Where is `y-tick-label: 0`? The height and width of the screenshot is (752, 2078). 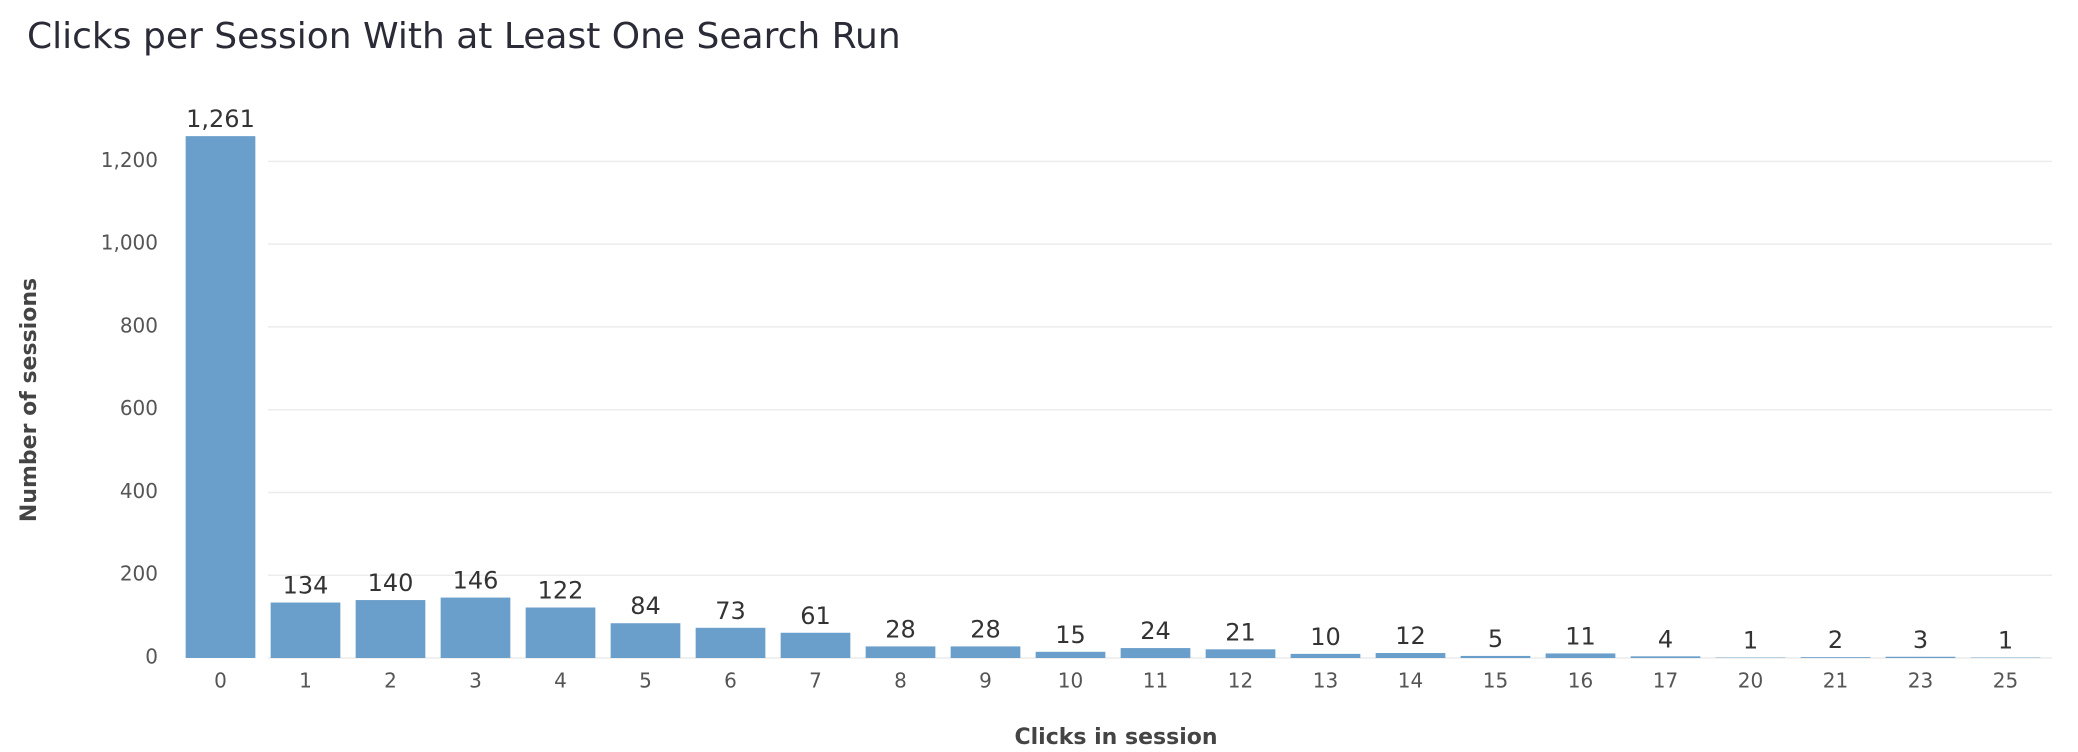
y-tick-label: 0 is located at coordinates (151, 657).